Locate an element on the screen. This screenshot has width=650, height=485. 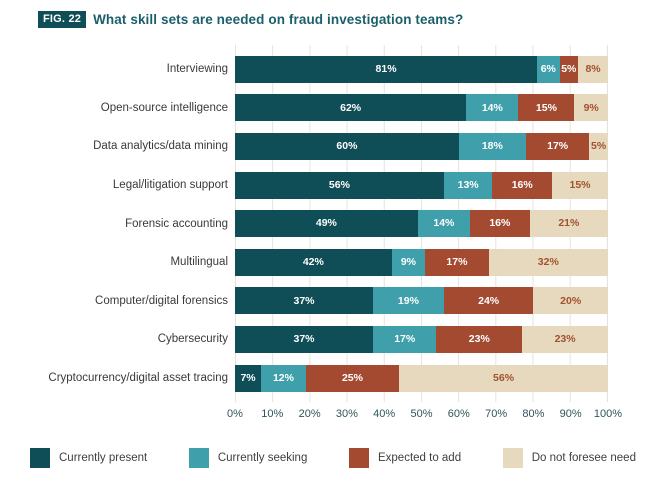
bar-segment: 8% is located at coordinates (593, 69).